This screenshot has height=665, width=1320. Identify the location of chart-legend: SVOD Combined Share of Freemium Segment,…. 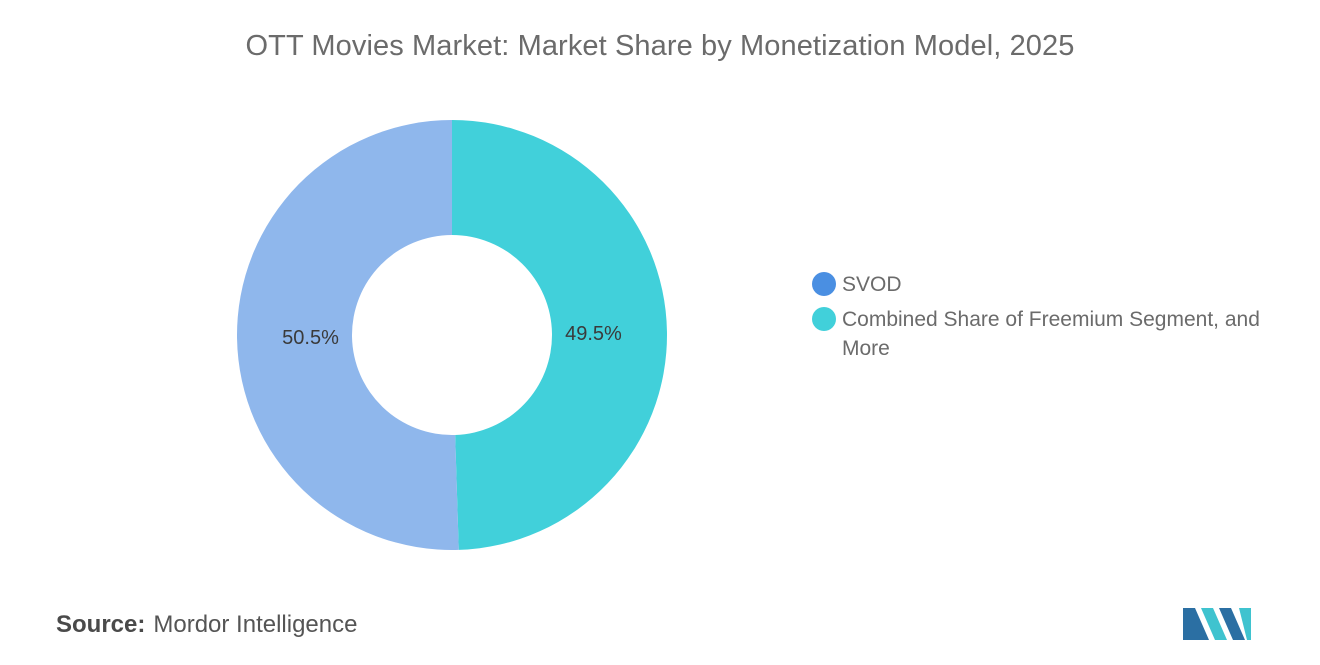
(1057, 319).